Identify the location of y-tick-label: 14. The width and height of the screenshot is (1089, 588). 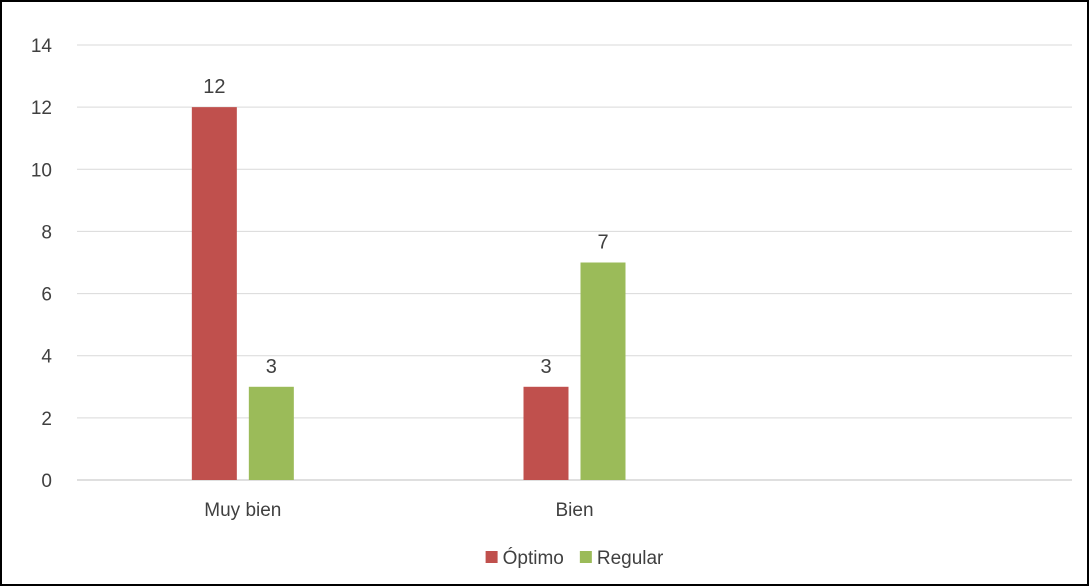
(42, 46).